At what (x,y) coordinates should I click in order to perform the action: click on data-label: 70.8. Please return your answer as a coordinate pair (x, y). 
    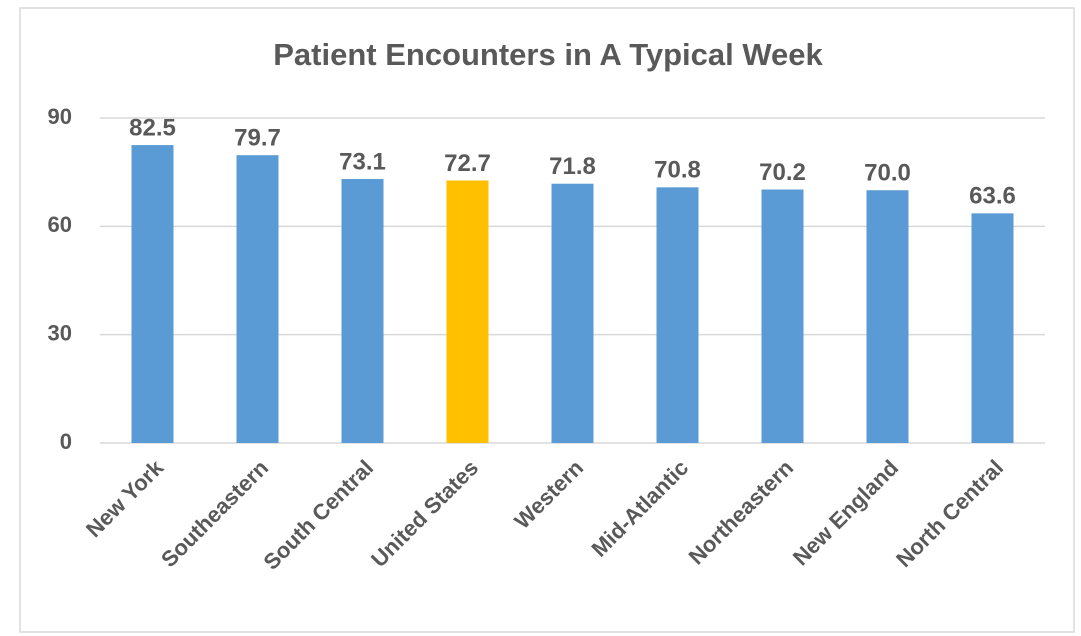
    Looking at the image, I should click on (677, 170).